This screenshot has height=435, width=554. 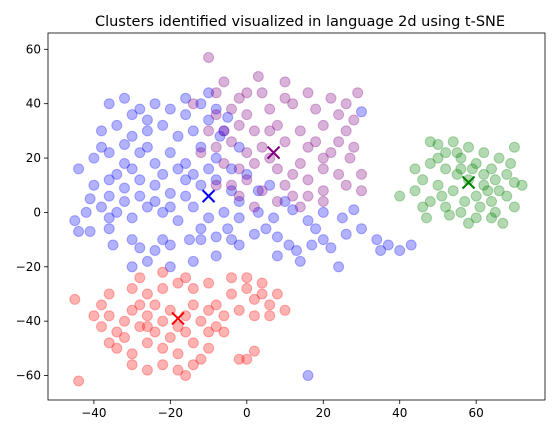 I want to click on y-tick-label: 20, so click(x=33, y=158).